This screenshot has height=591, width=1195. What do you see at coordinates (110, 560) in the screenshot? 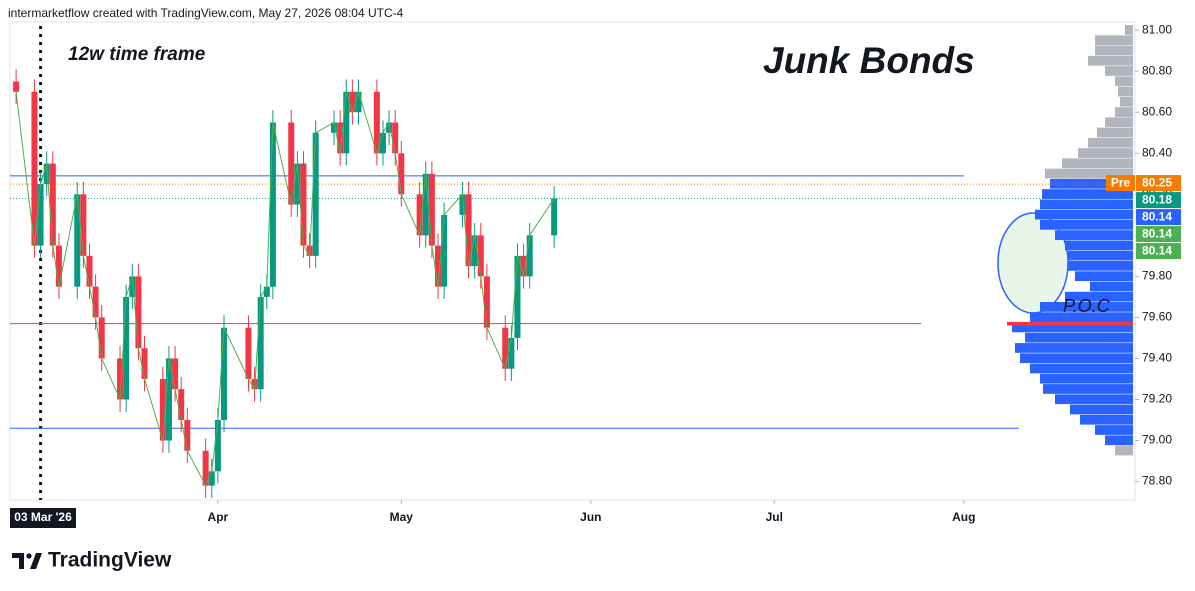
I see `brand: TradingView` at bounding box center [110, 560].